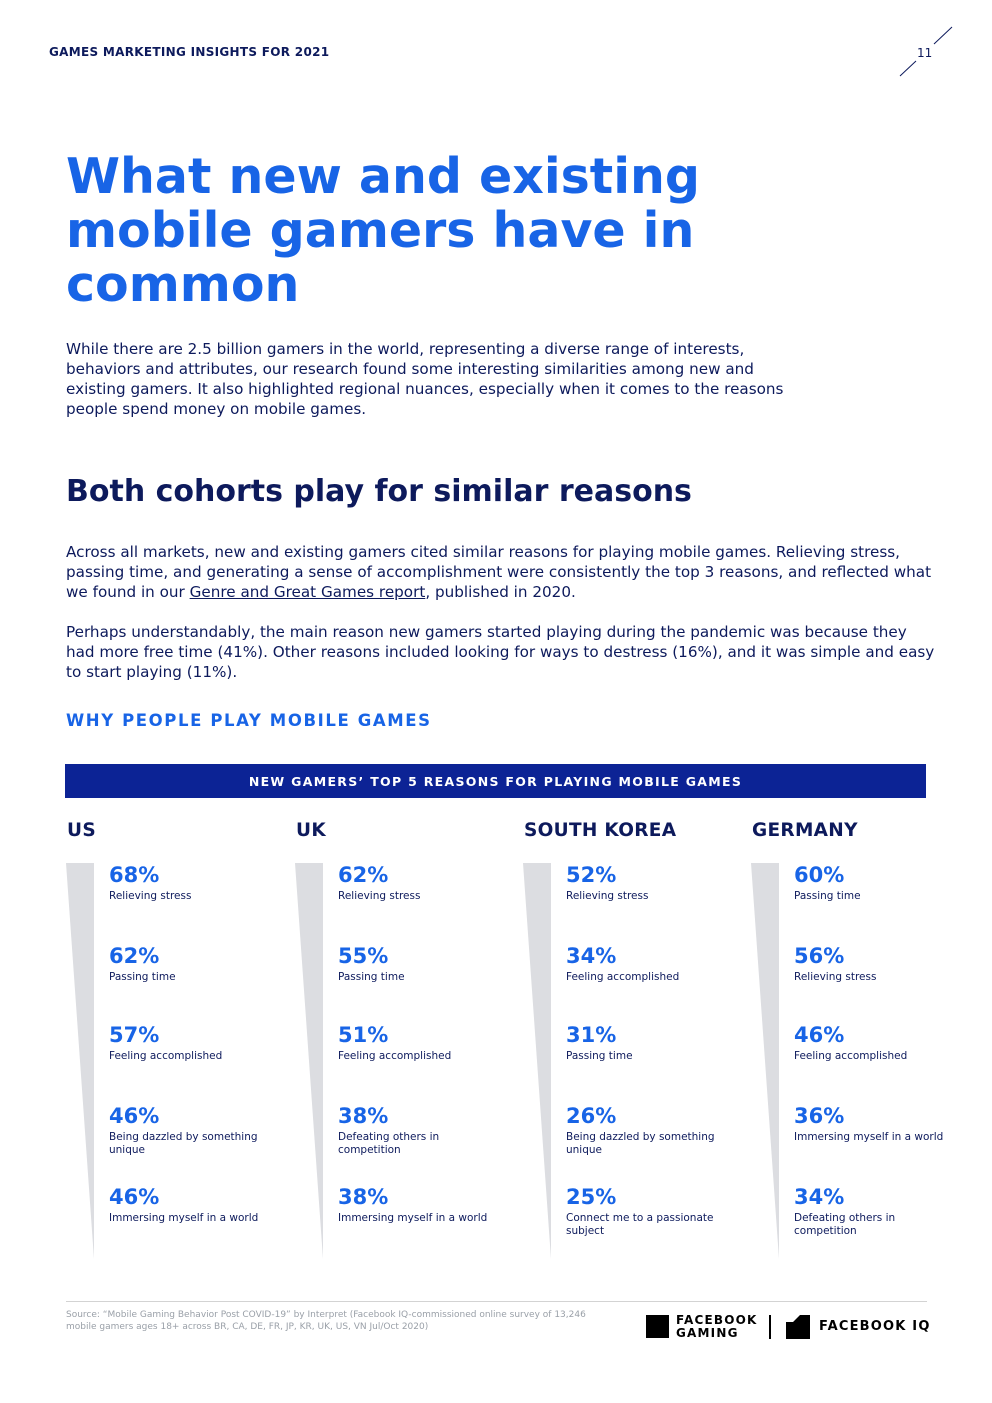 Image resolution: width=992 pixels, height=1403 pixels. Describe the element at coordinates (418, 1205) in the screenshot. I see `reason-item: 38% Immersing myself in a world` at that location.